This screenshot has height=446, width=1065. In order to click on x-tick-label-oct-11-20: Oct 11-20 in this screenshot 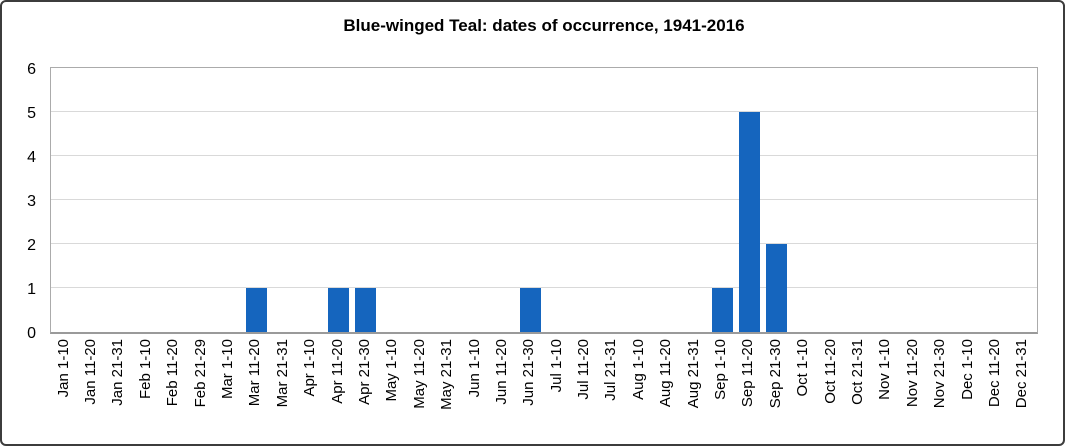, I will do `click(830, 371)`.